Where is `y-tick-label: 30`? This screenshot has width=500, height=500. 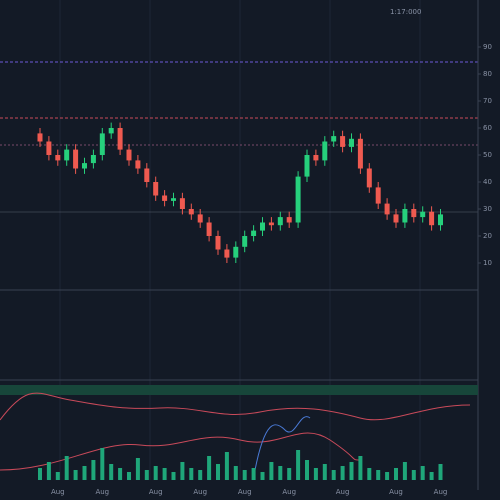
y-tick-label: 30 is located at coordinates (487, 209).